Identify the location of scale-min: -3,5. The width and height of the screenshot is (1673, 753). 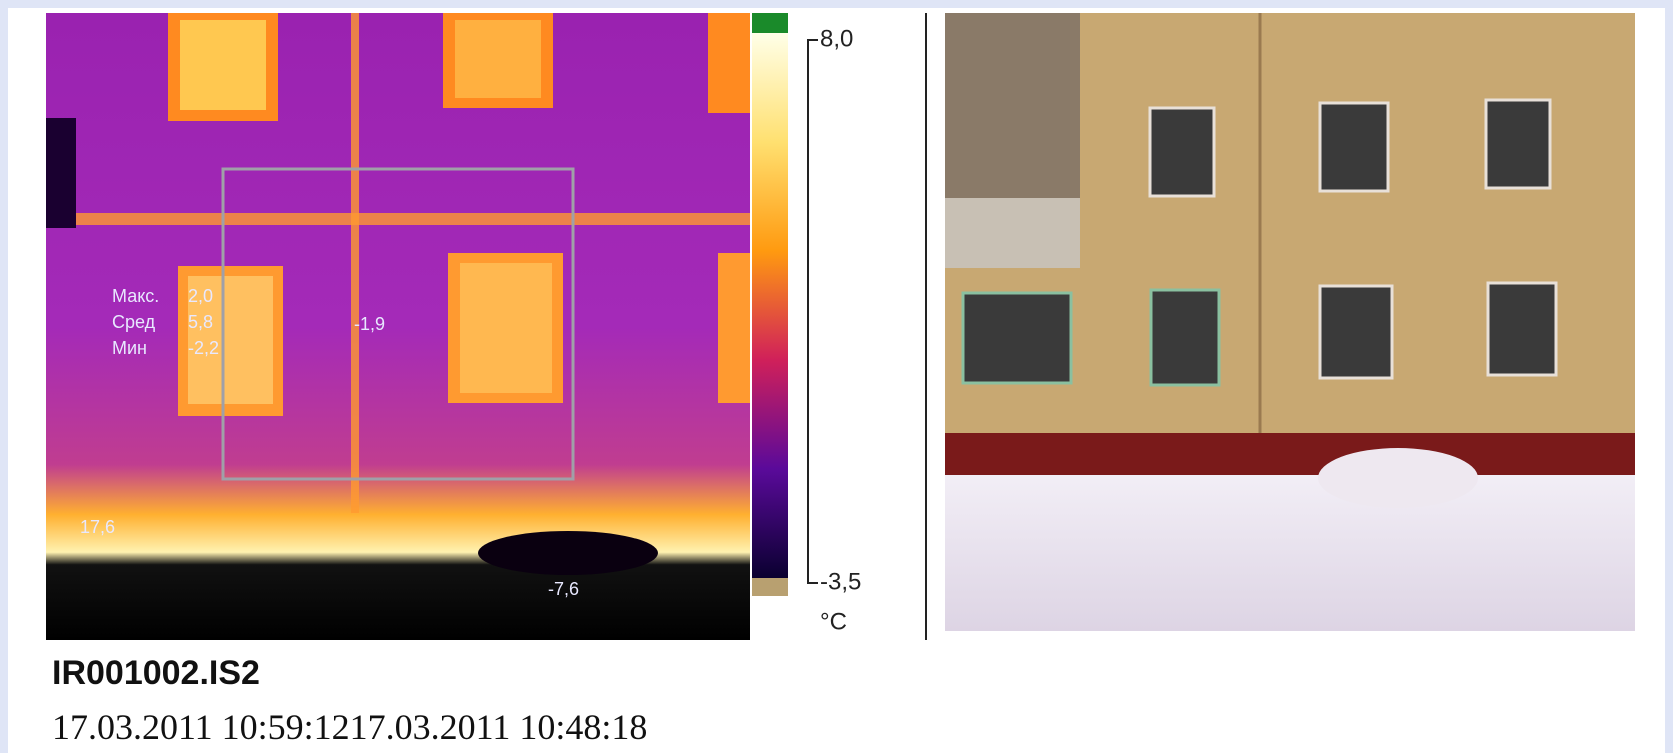
(840, 581).